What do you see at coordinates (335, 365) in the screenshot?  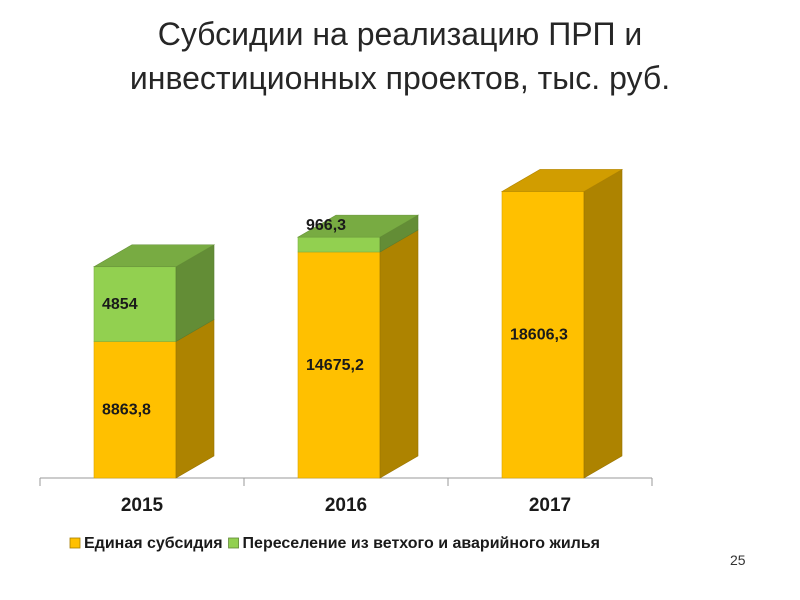 I see `data-label: 14675,2` at bounding box center [335, 365].